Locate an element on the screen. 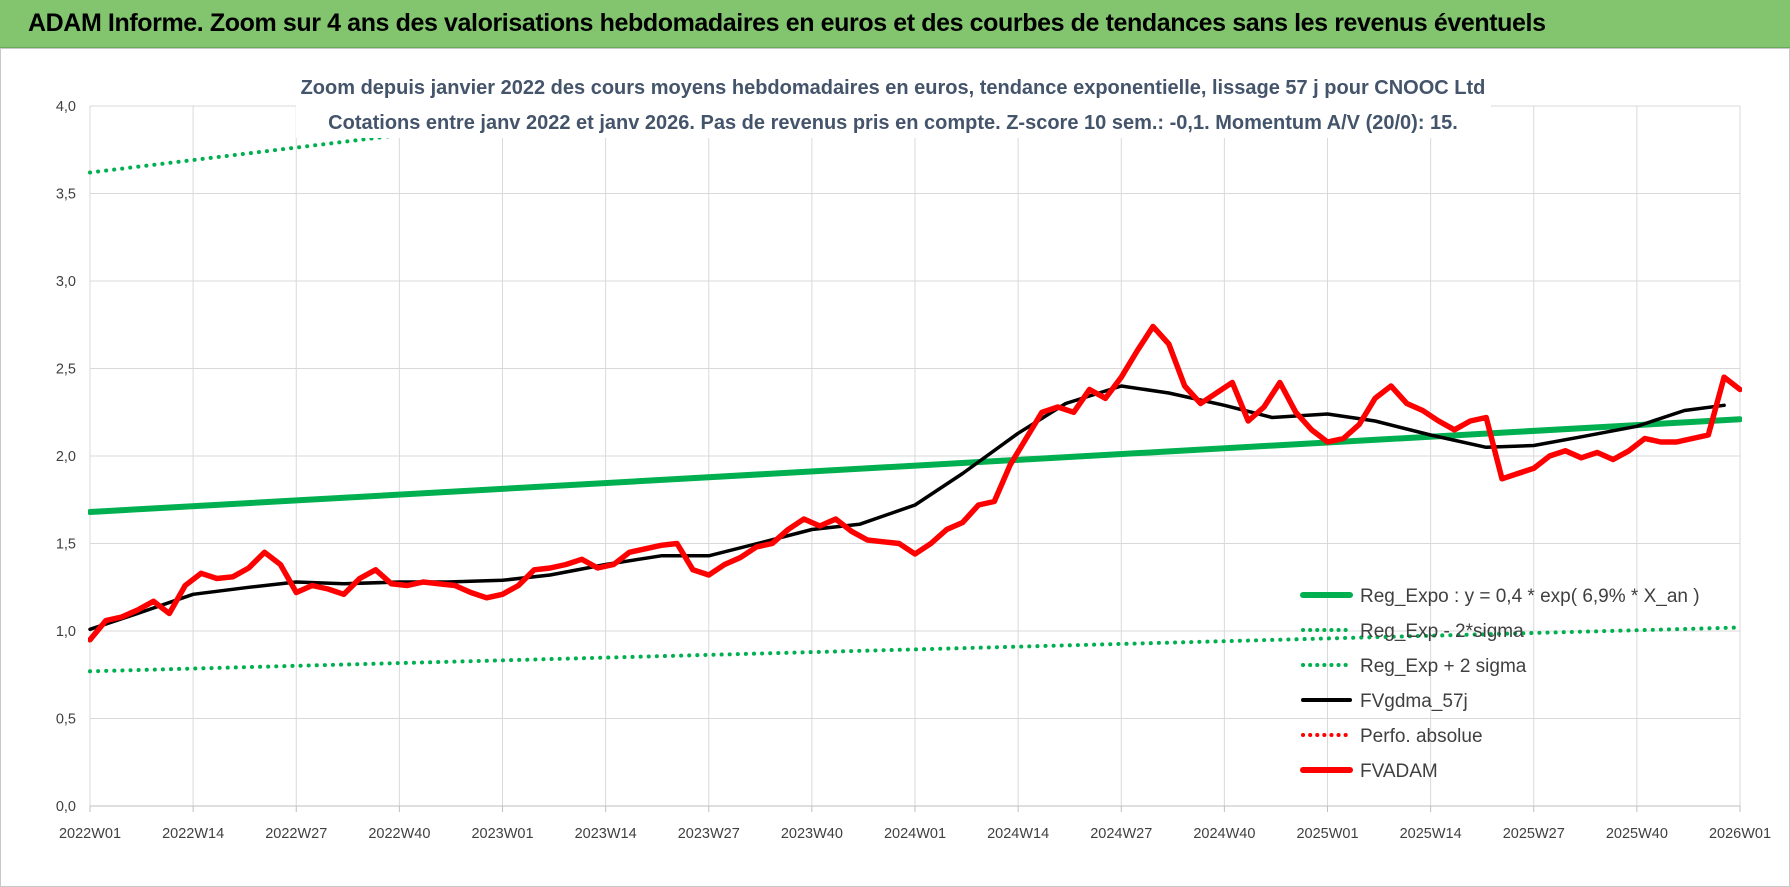 The width and height of the screenshot is (1790, 887). x-tick-label: 2023W27 is located at coordinates (709, 834).